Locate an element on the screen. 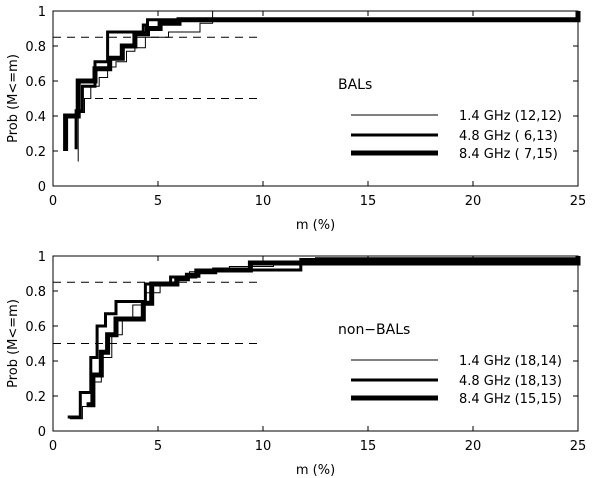 The width and height of the screenshot is (600, 478). legend-label-2: 4.8 GHz (18,13) is located at coordinates (510, 381).